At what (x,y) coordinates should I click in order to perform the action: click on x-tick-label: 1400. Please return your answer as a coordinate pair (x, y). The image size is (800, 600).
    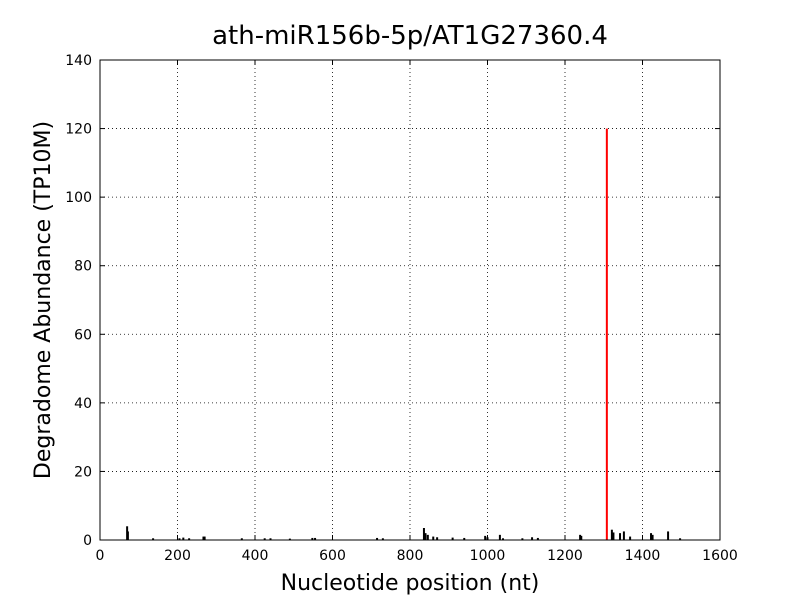
    Looking at the image, I should click on (643, 556).